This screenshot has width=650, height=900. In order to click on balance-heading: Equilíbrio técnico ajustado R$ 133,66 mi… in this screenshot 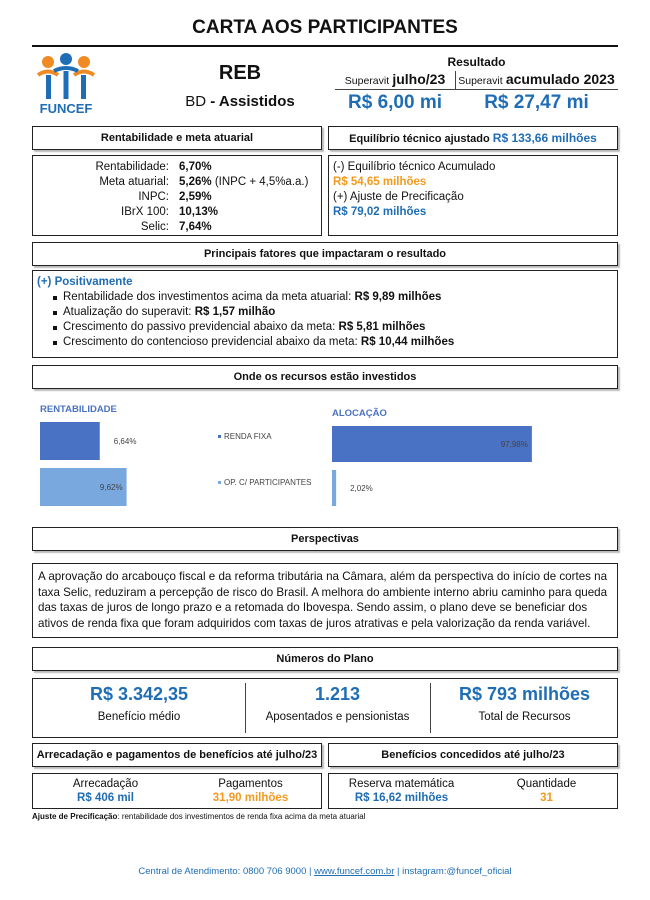, I will do `click(473, 138)`.